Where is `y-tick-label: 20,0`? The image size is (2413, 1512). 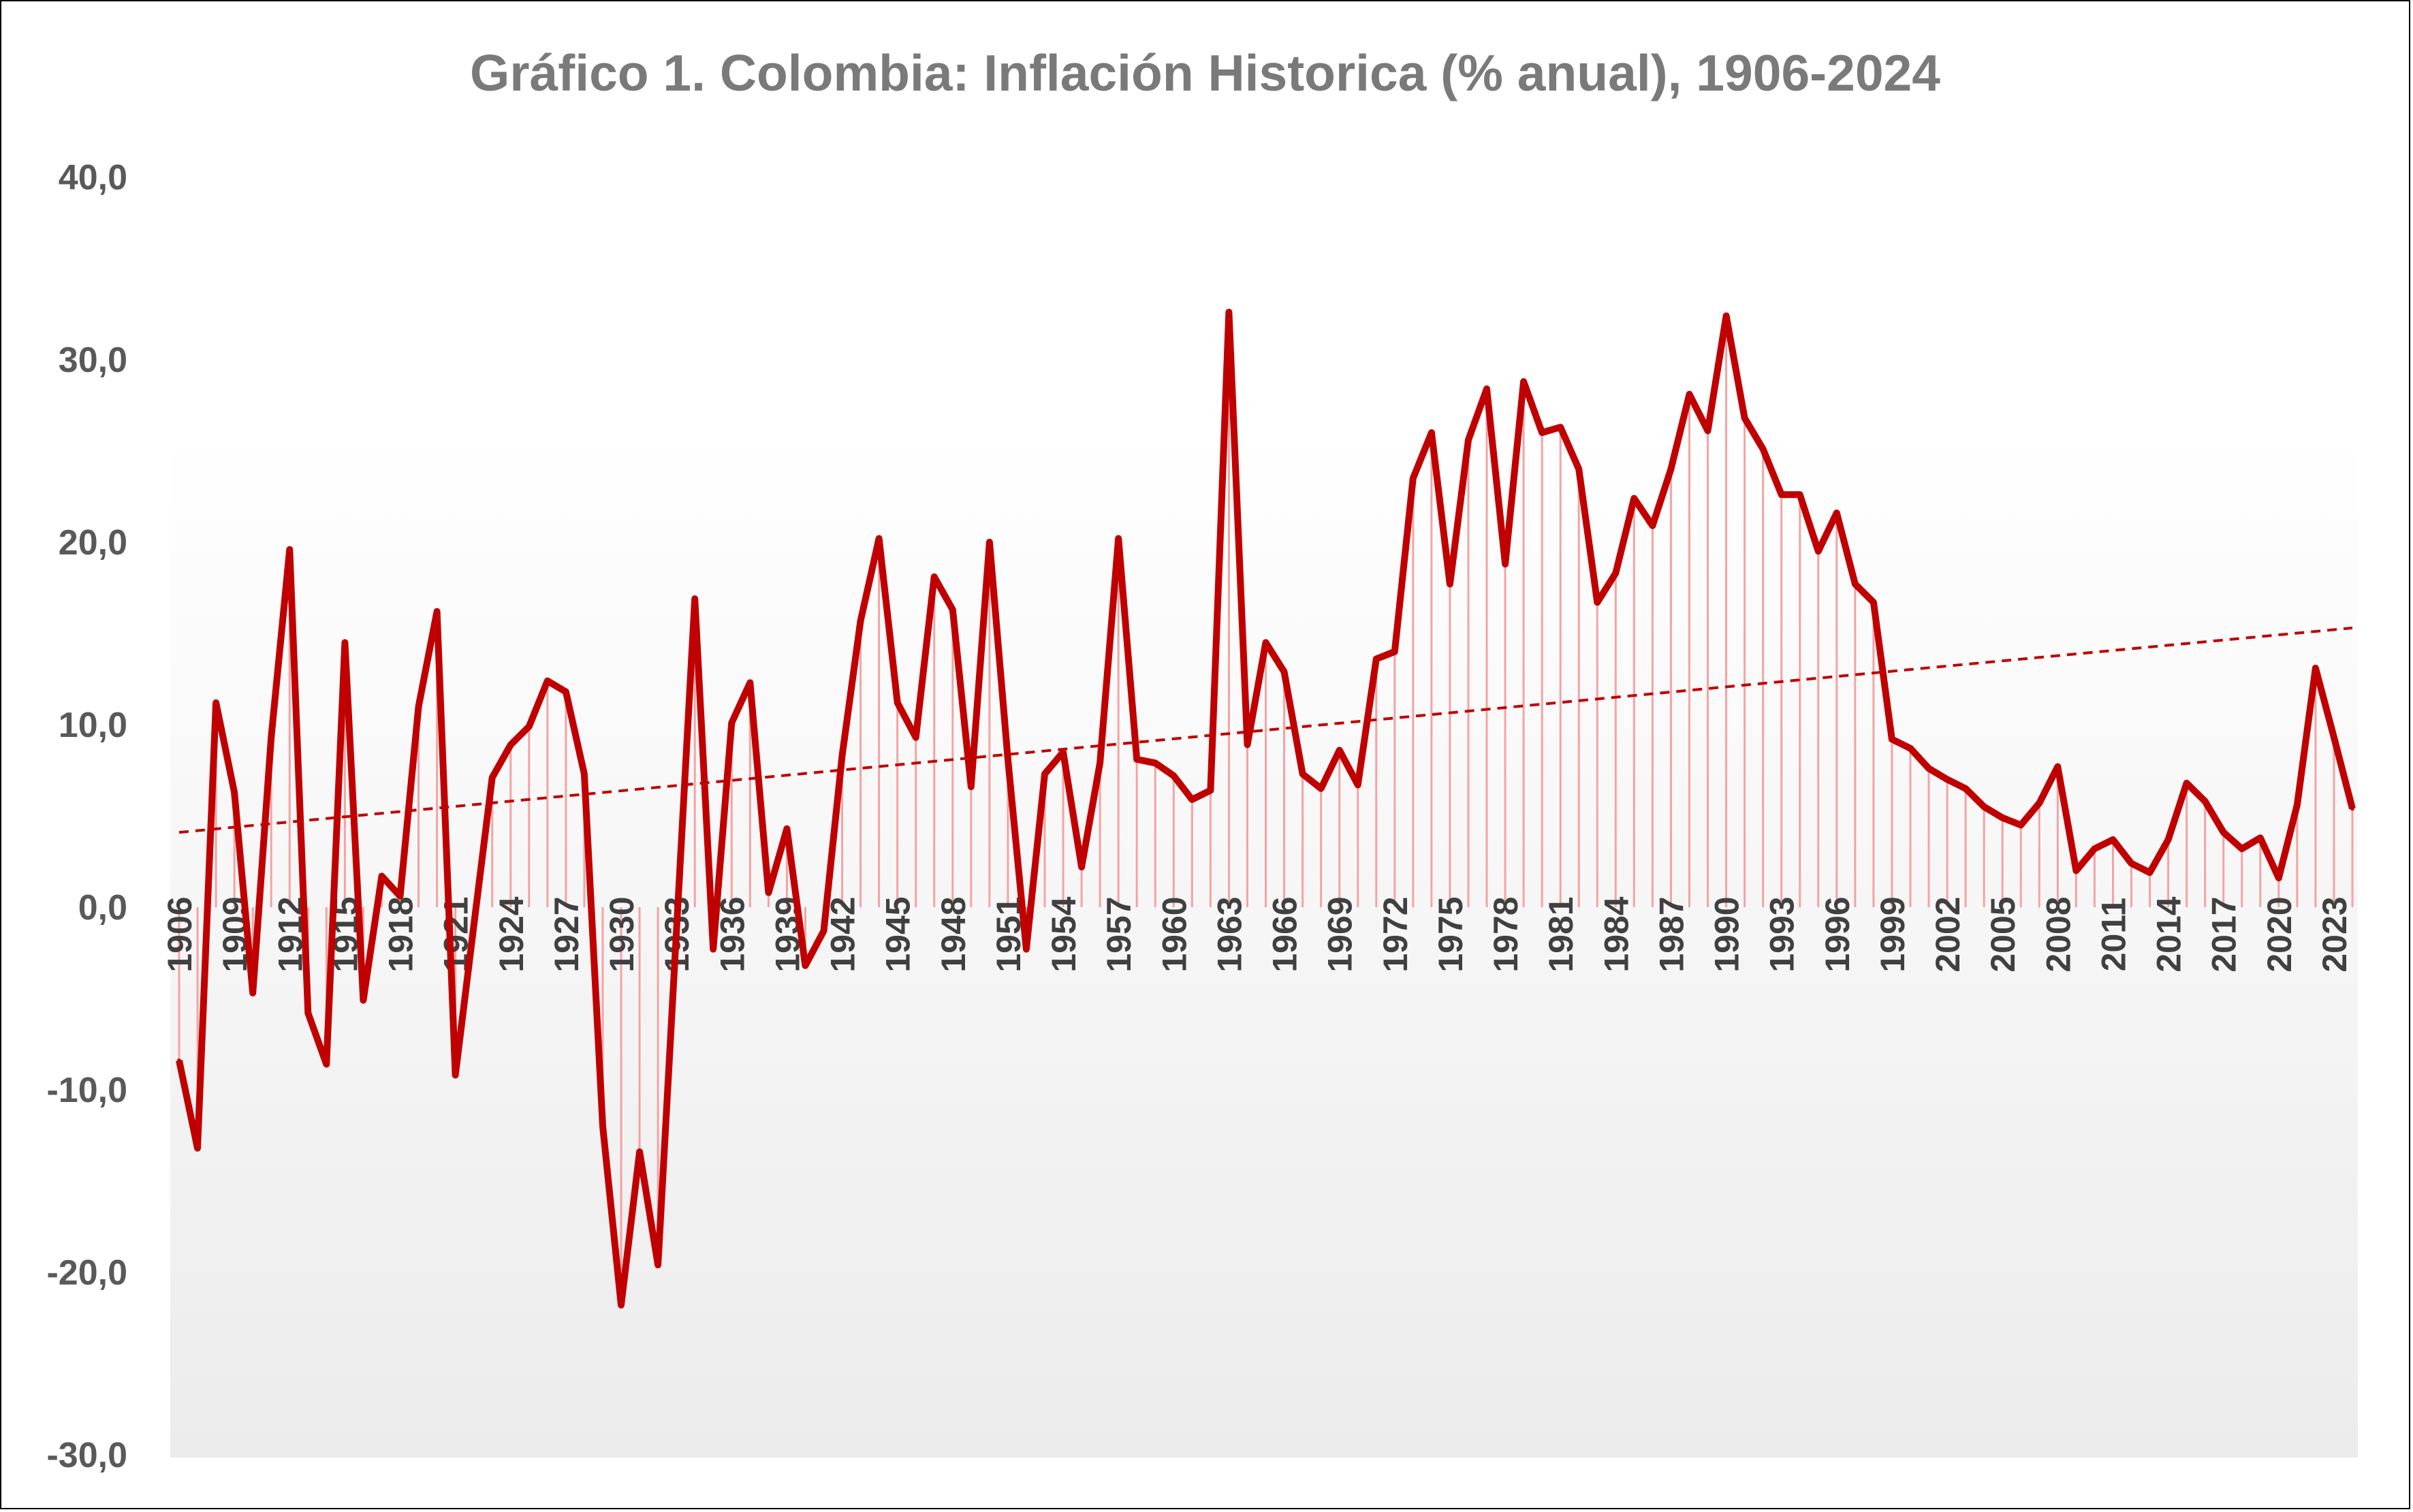
y-tick-label: 20,0 is located at coordinates (93, 543).